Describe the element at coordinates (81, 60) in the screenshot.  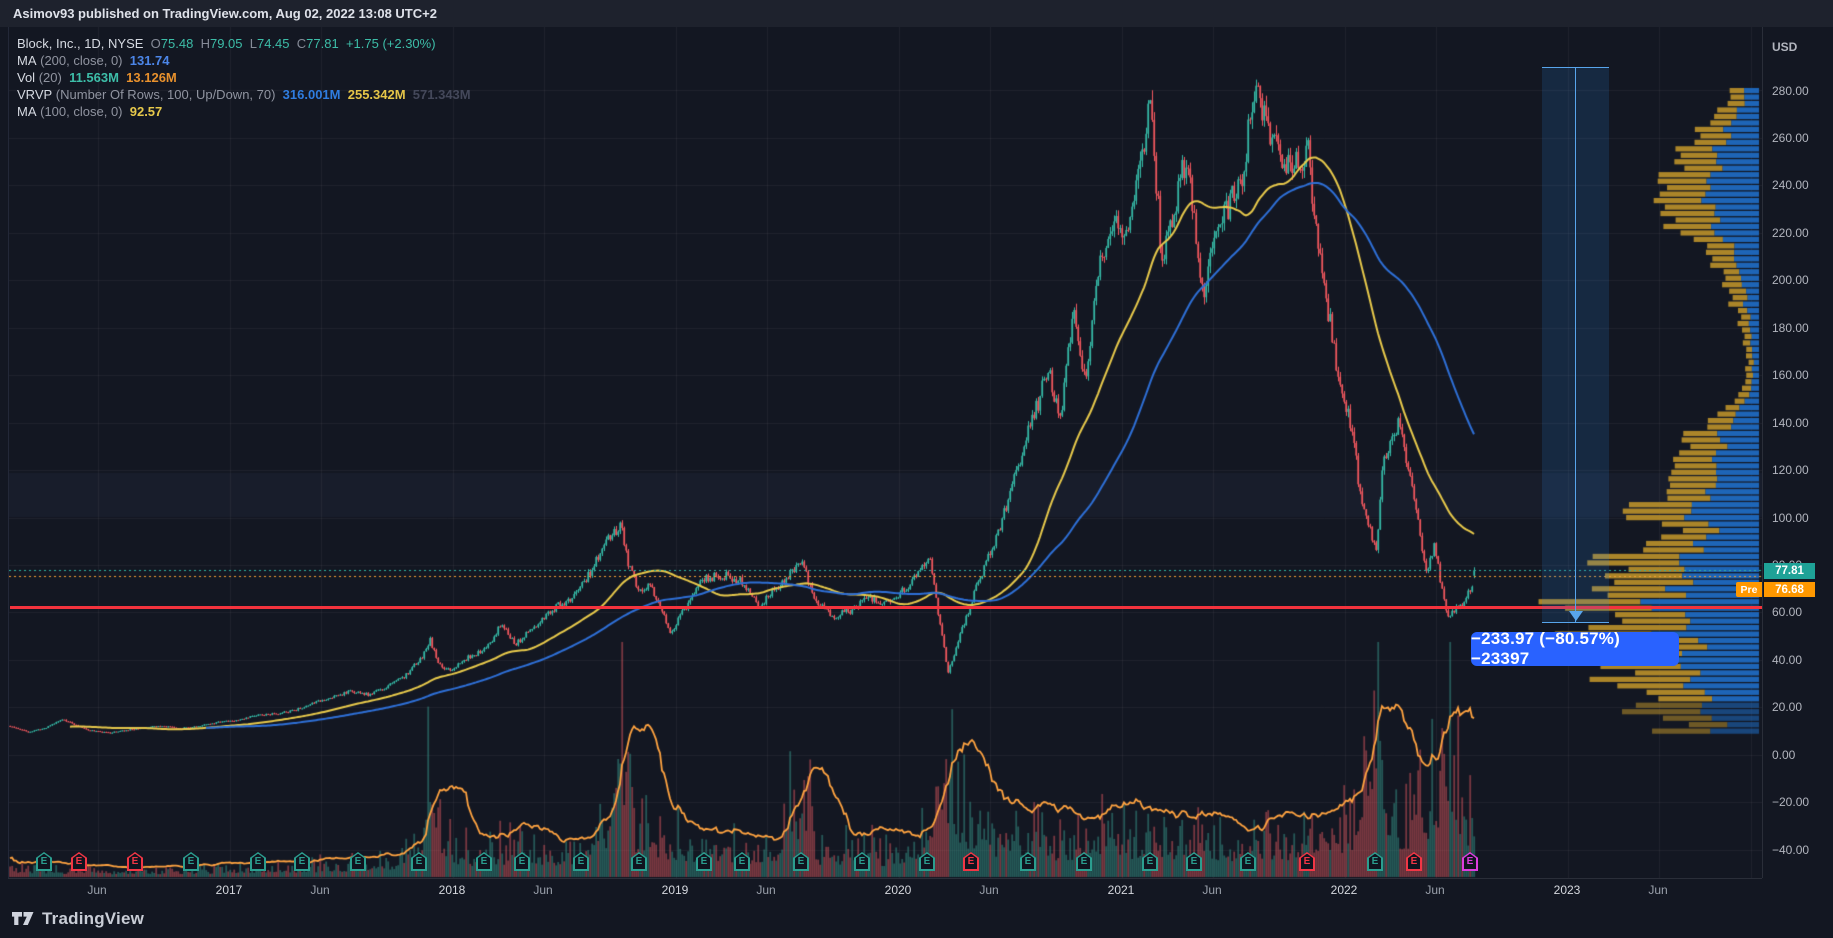
I see `indicator-params: (200, close, 0)` at that location.